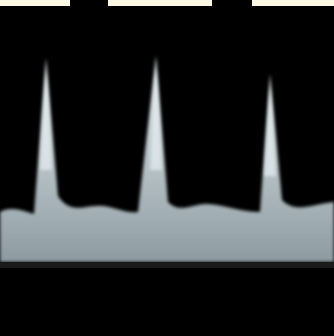  Describe the element at coordinates (293, 3) in the screenshot. I see `top-bar-right` at that location.